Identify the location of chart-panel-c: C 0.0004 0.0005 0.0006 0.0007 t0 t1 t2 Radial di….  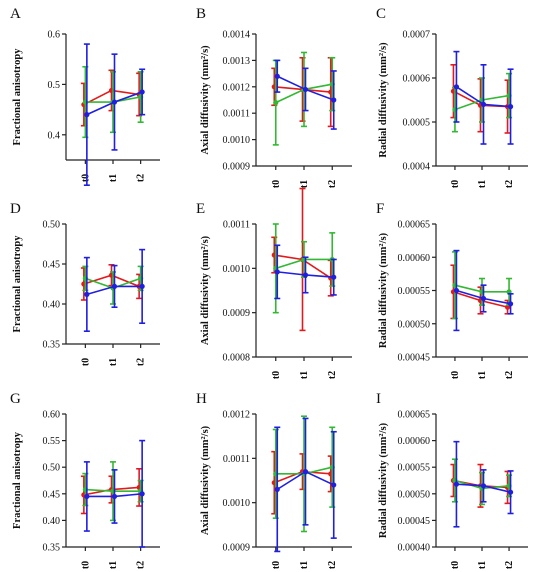
(452, 97).